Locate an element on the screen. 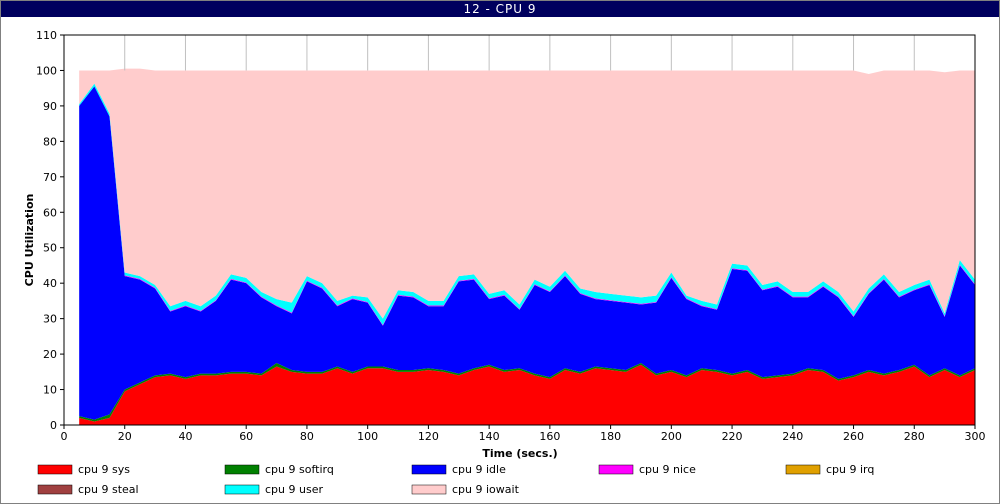  legend-label: cpu 9 user is located at coordinates (294, 489).